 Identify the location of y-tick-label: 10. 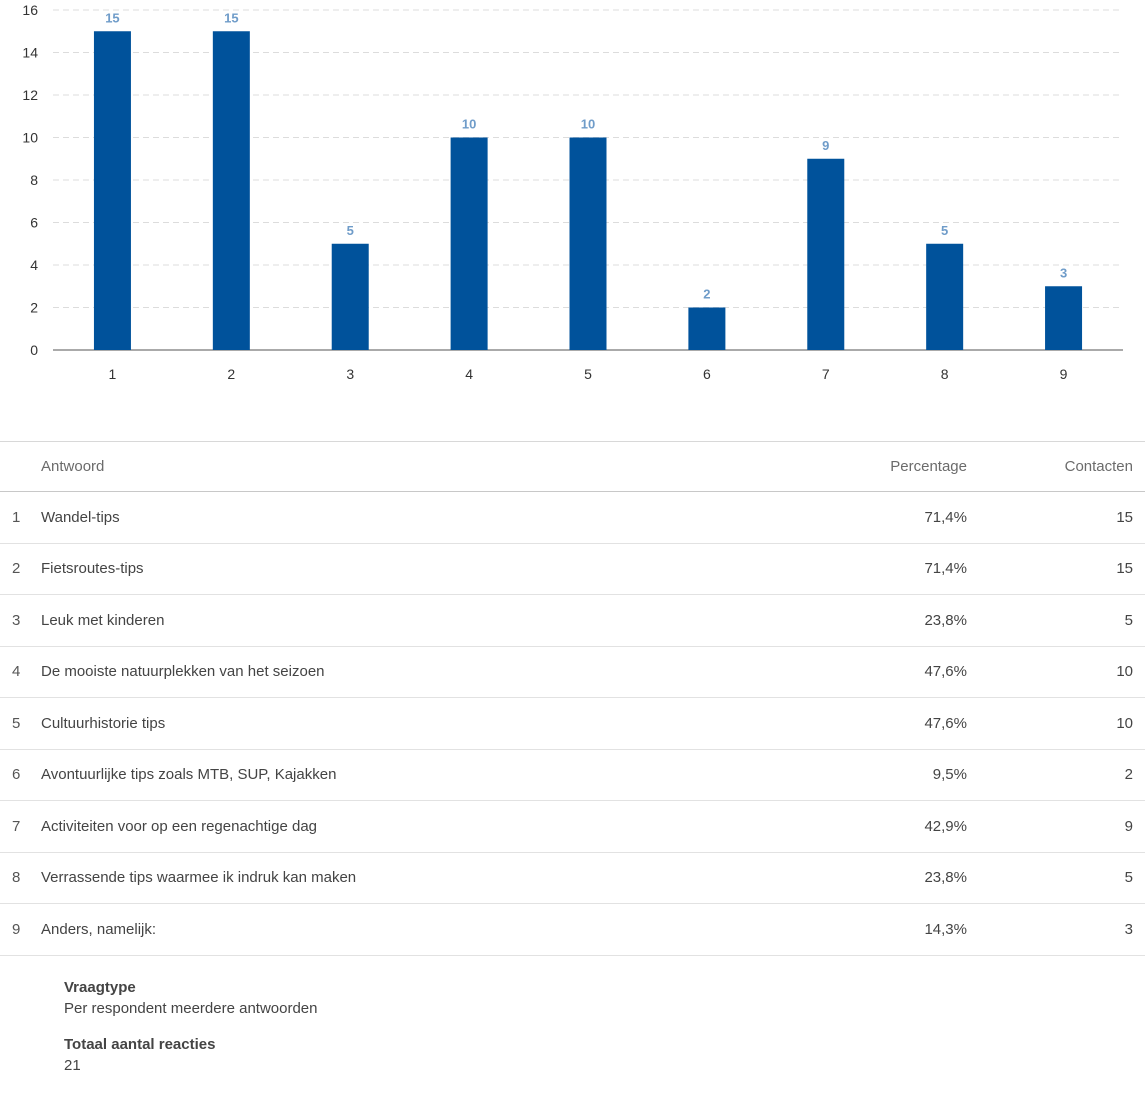
(30, 138).